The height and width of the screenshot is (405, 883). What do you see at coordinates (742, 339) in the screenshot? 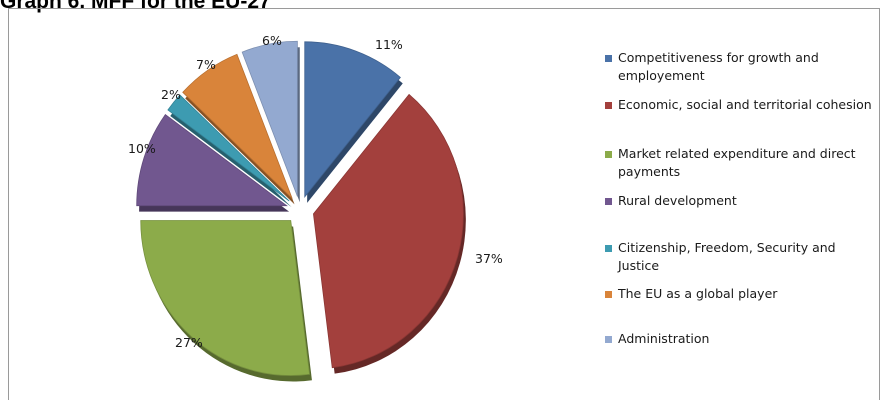
I see `legend-item: Administration` at bounding box center [742, 339].